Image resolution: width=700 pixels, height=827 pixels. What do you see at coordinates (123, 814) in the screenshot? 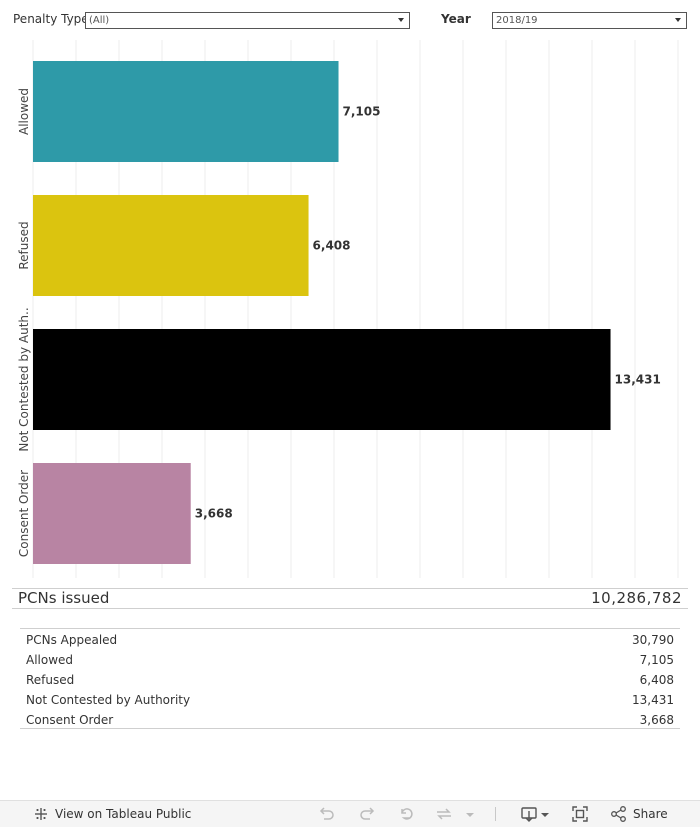
I see `view-on-tableau-public-label: View on Tableau Public` at bounding box center [123, 814].